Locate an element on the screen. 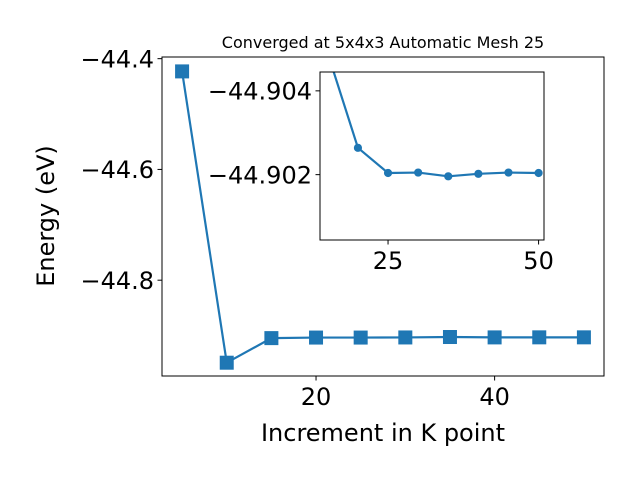 This screenshot has height=480, width=640. inset-x-ticks: 25 50 is located at coordinates (463, 257).